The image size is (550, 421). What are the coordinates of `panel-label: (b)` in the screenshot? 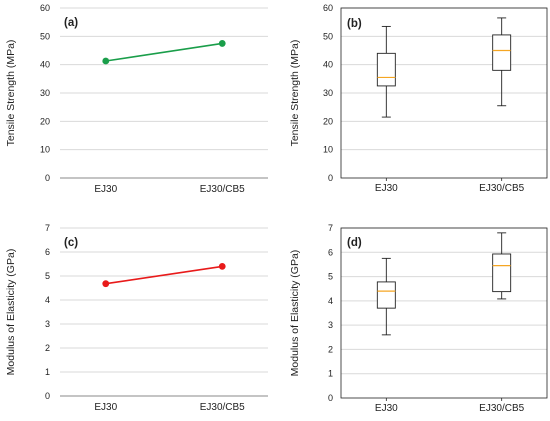 It's located at (354, 24).